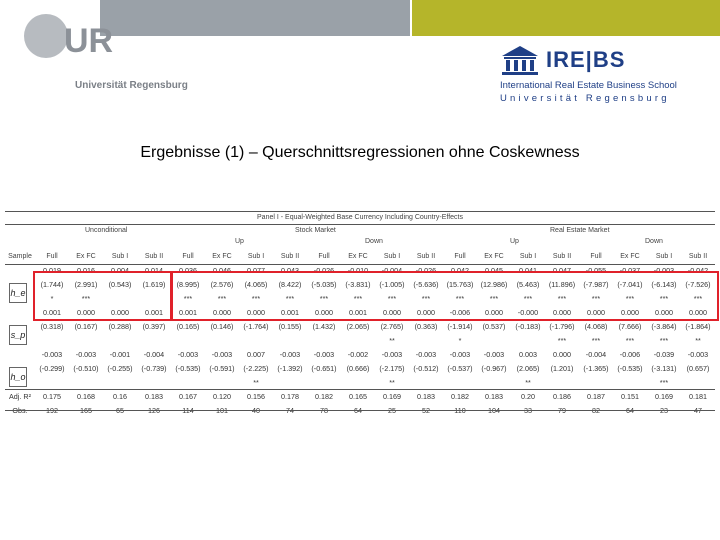 Image resolution: width=720 pixels, height=540 pixels. What do you see at coordinates (562, 270) in the screenshot?
I see `table-cell: 0.047` at bounding box center [562, 270].